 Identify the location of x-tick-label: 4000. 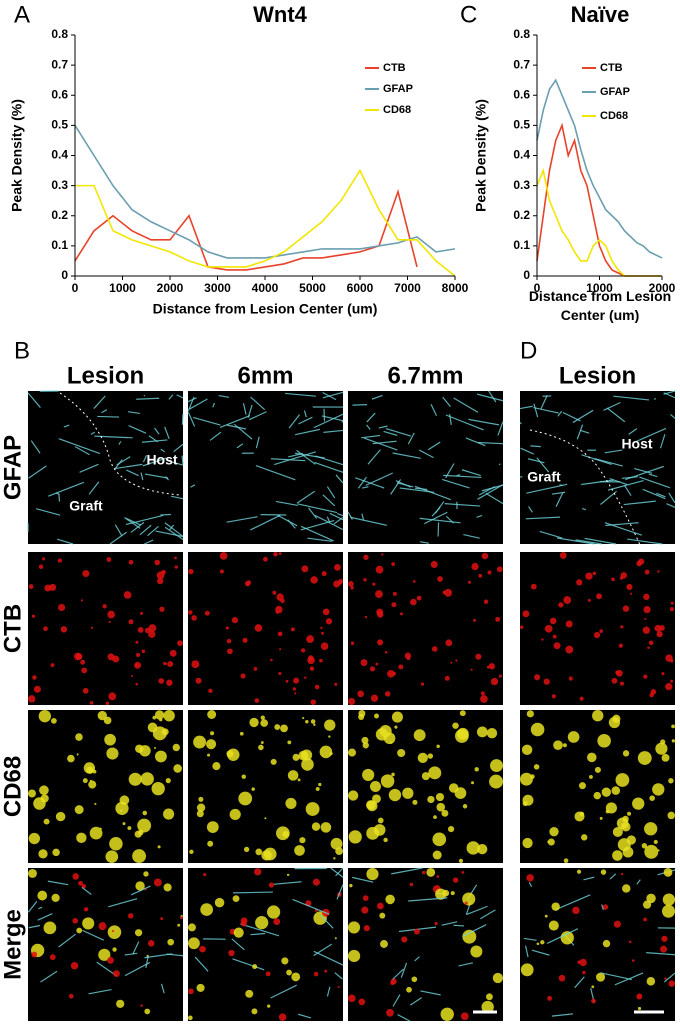
(265, 288).